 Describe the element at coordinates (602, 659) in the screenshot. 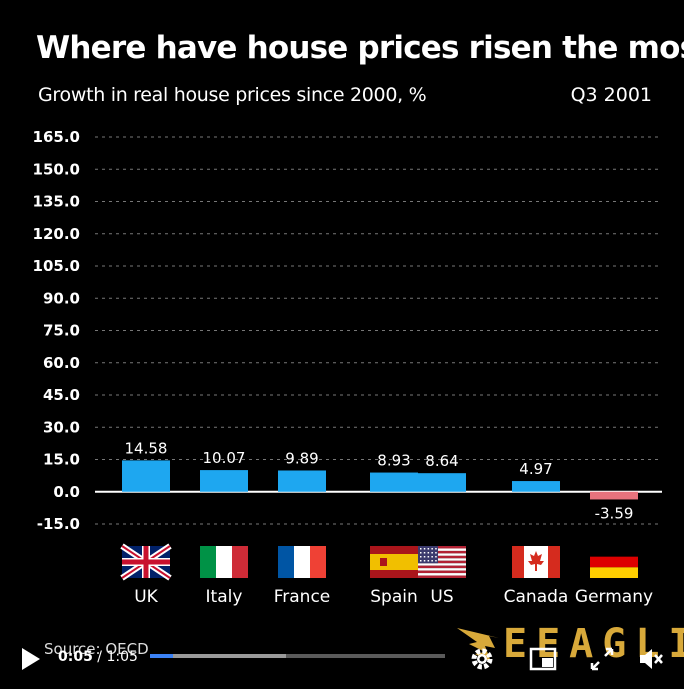

I see `fullscreen-icon` at that location.